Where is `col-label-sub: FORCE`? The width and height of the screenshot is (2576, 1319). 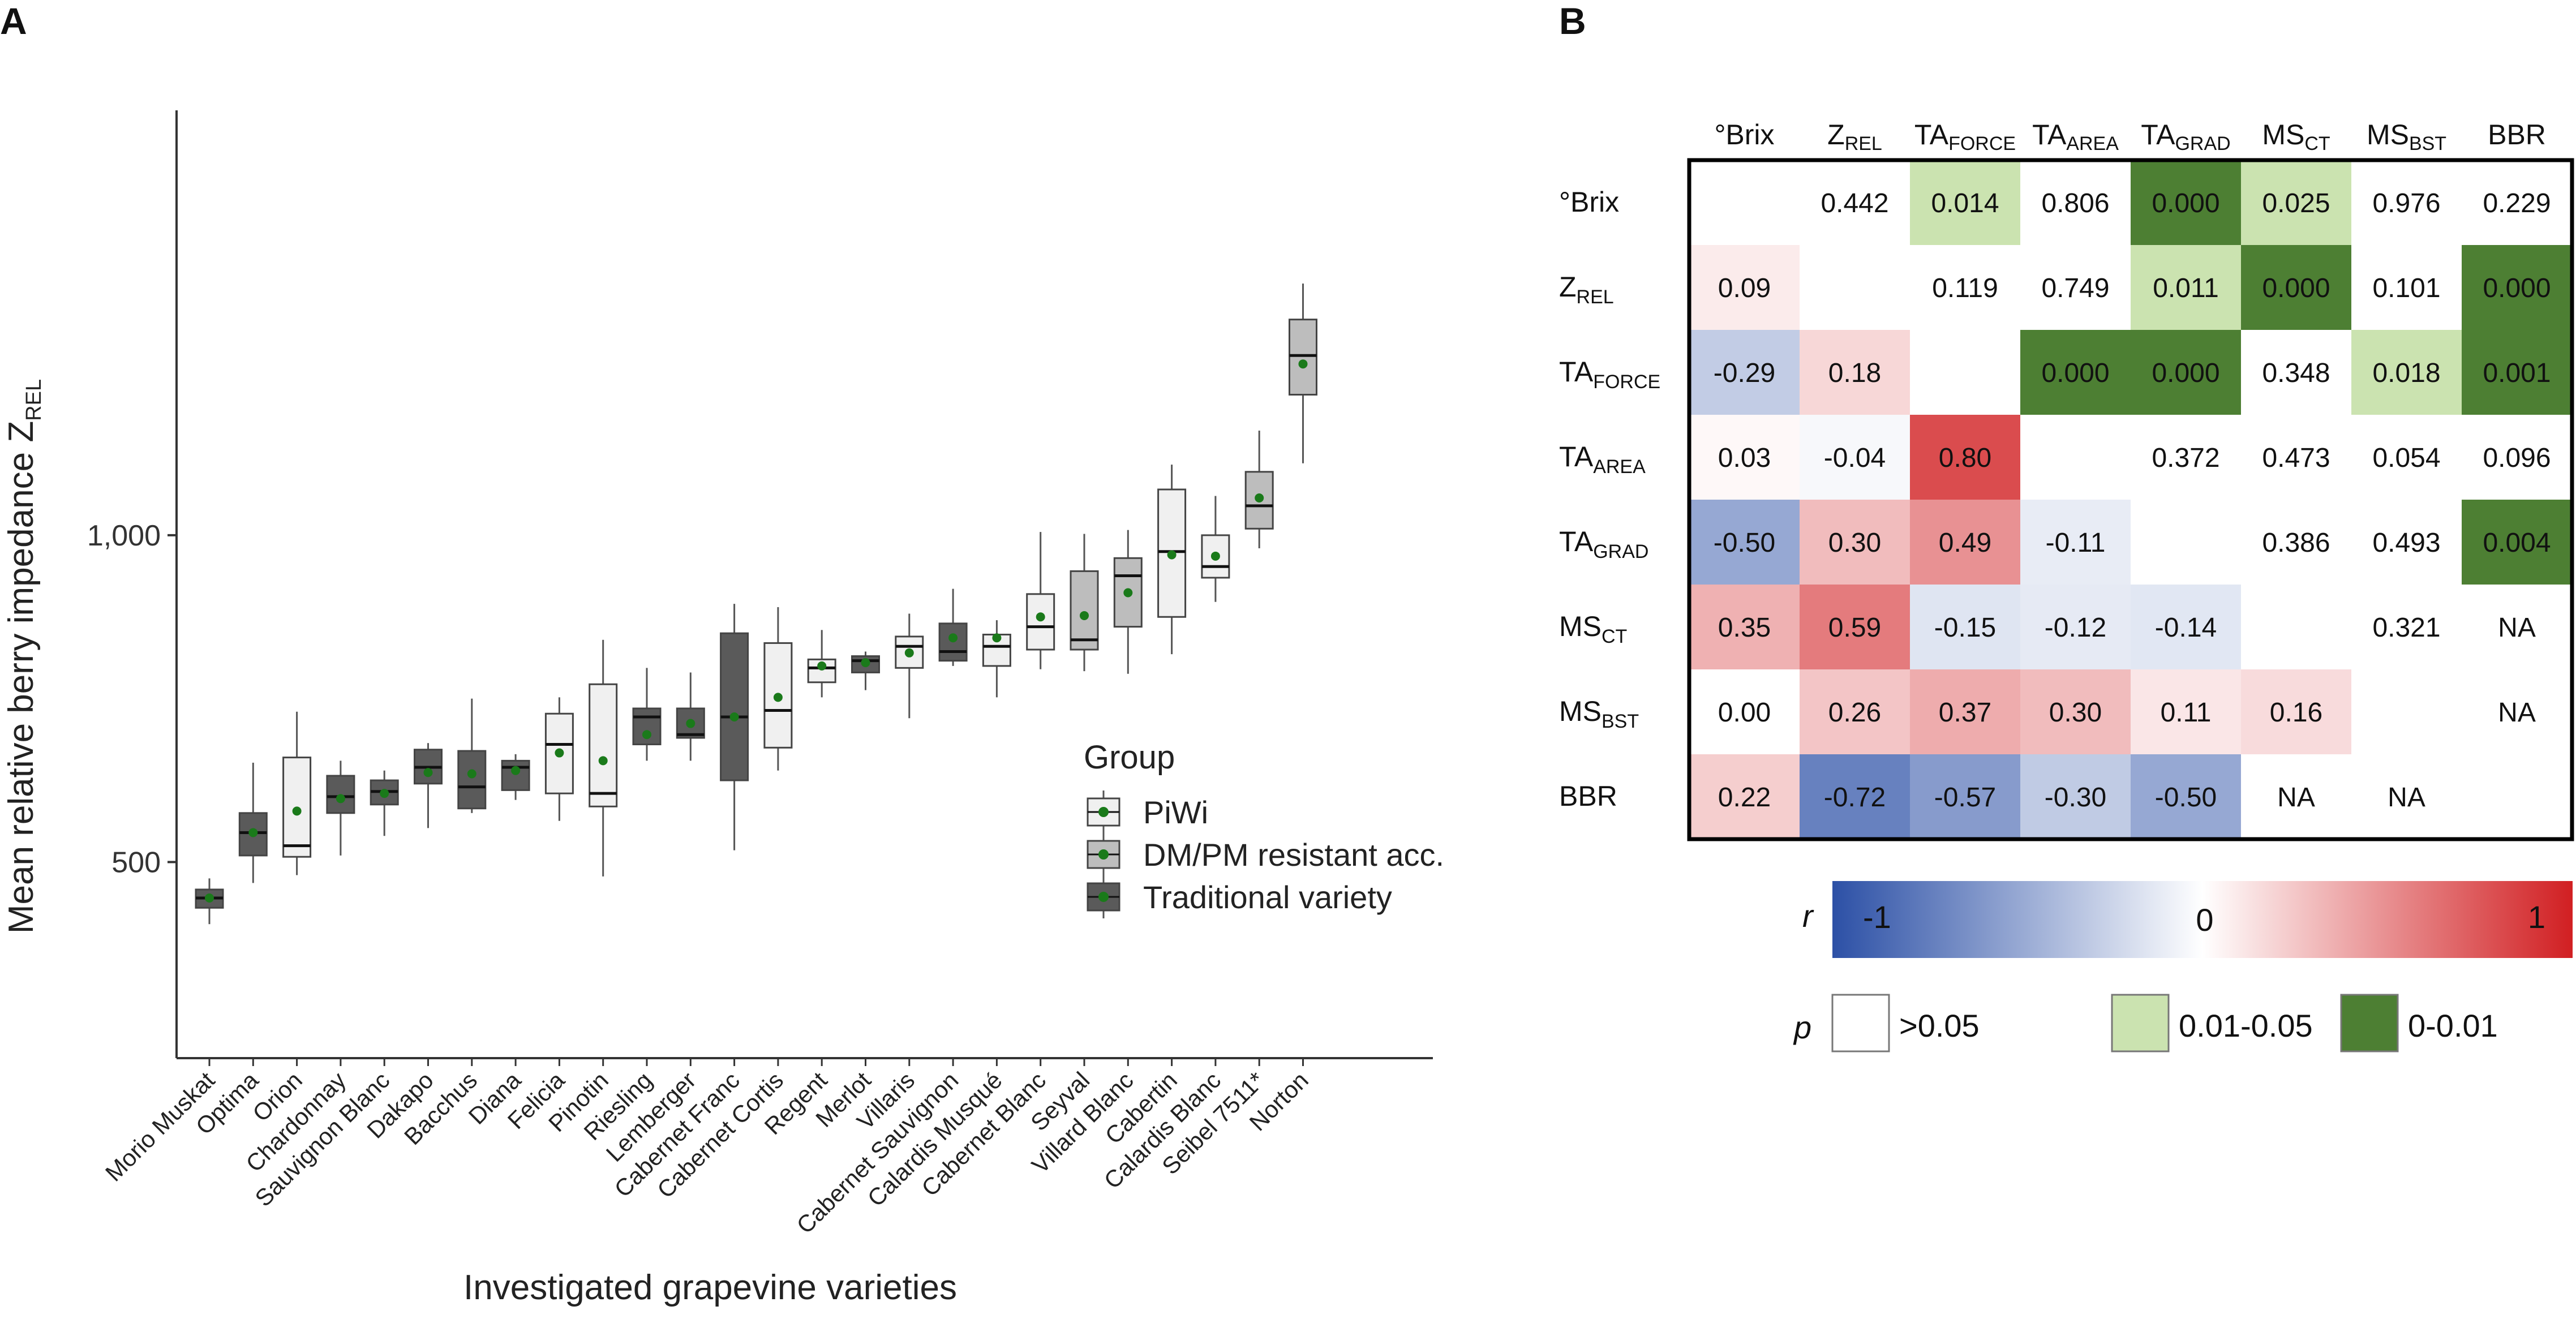 col-label-sub: FORCE is located at coordinates (1982, 143).